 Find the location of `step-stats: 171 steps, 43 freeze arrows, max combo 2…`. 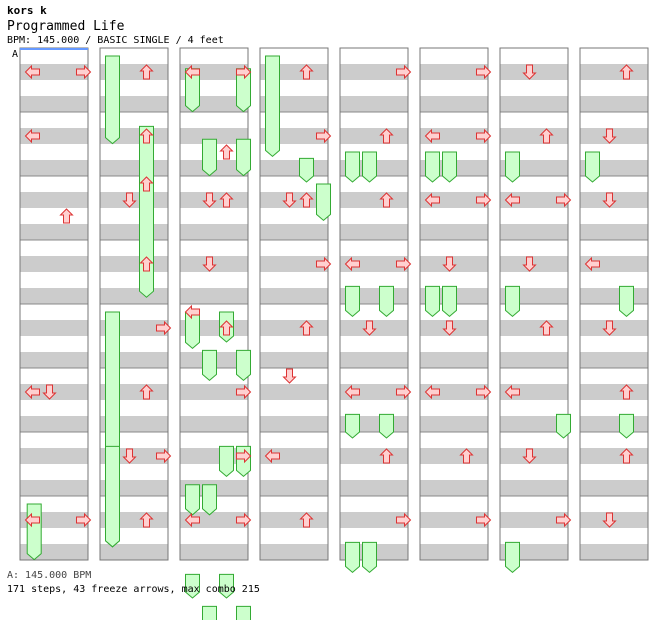

step-stats: 171 steps, 43 freeze arrows, max combo 2… is located at coordinates (133, 589).